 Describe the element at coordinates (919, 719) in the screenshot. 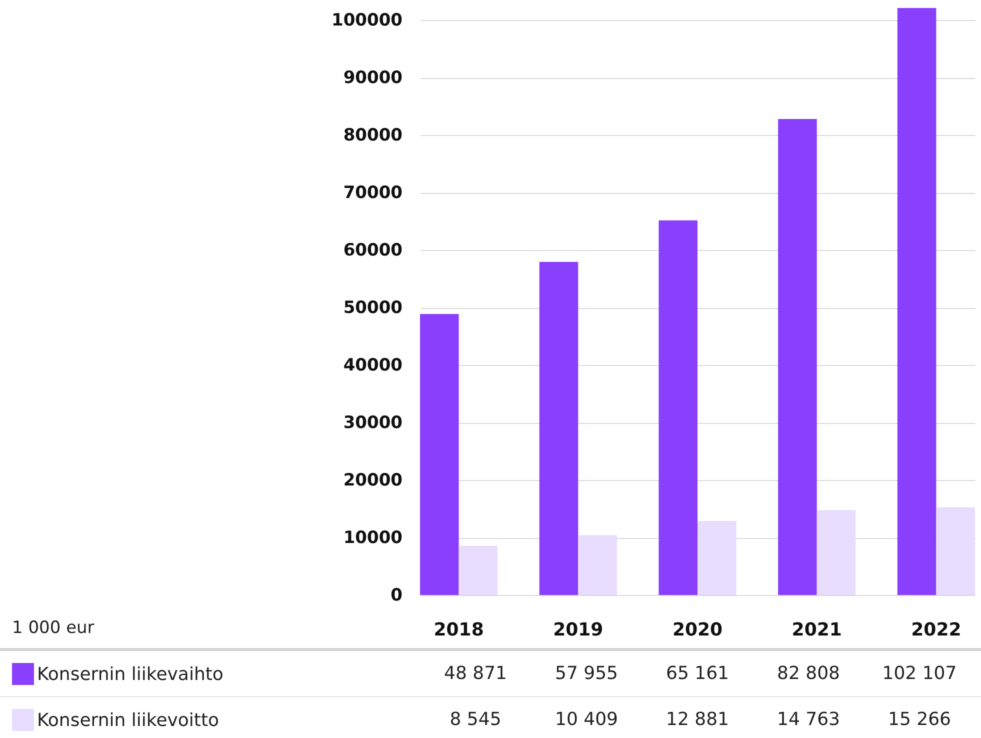

I see `data-label: 15 266` at that location.